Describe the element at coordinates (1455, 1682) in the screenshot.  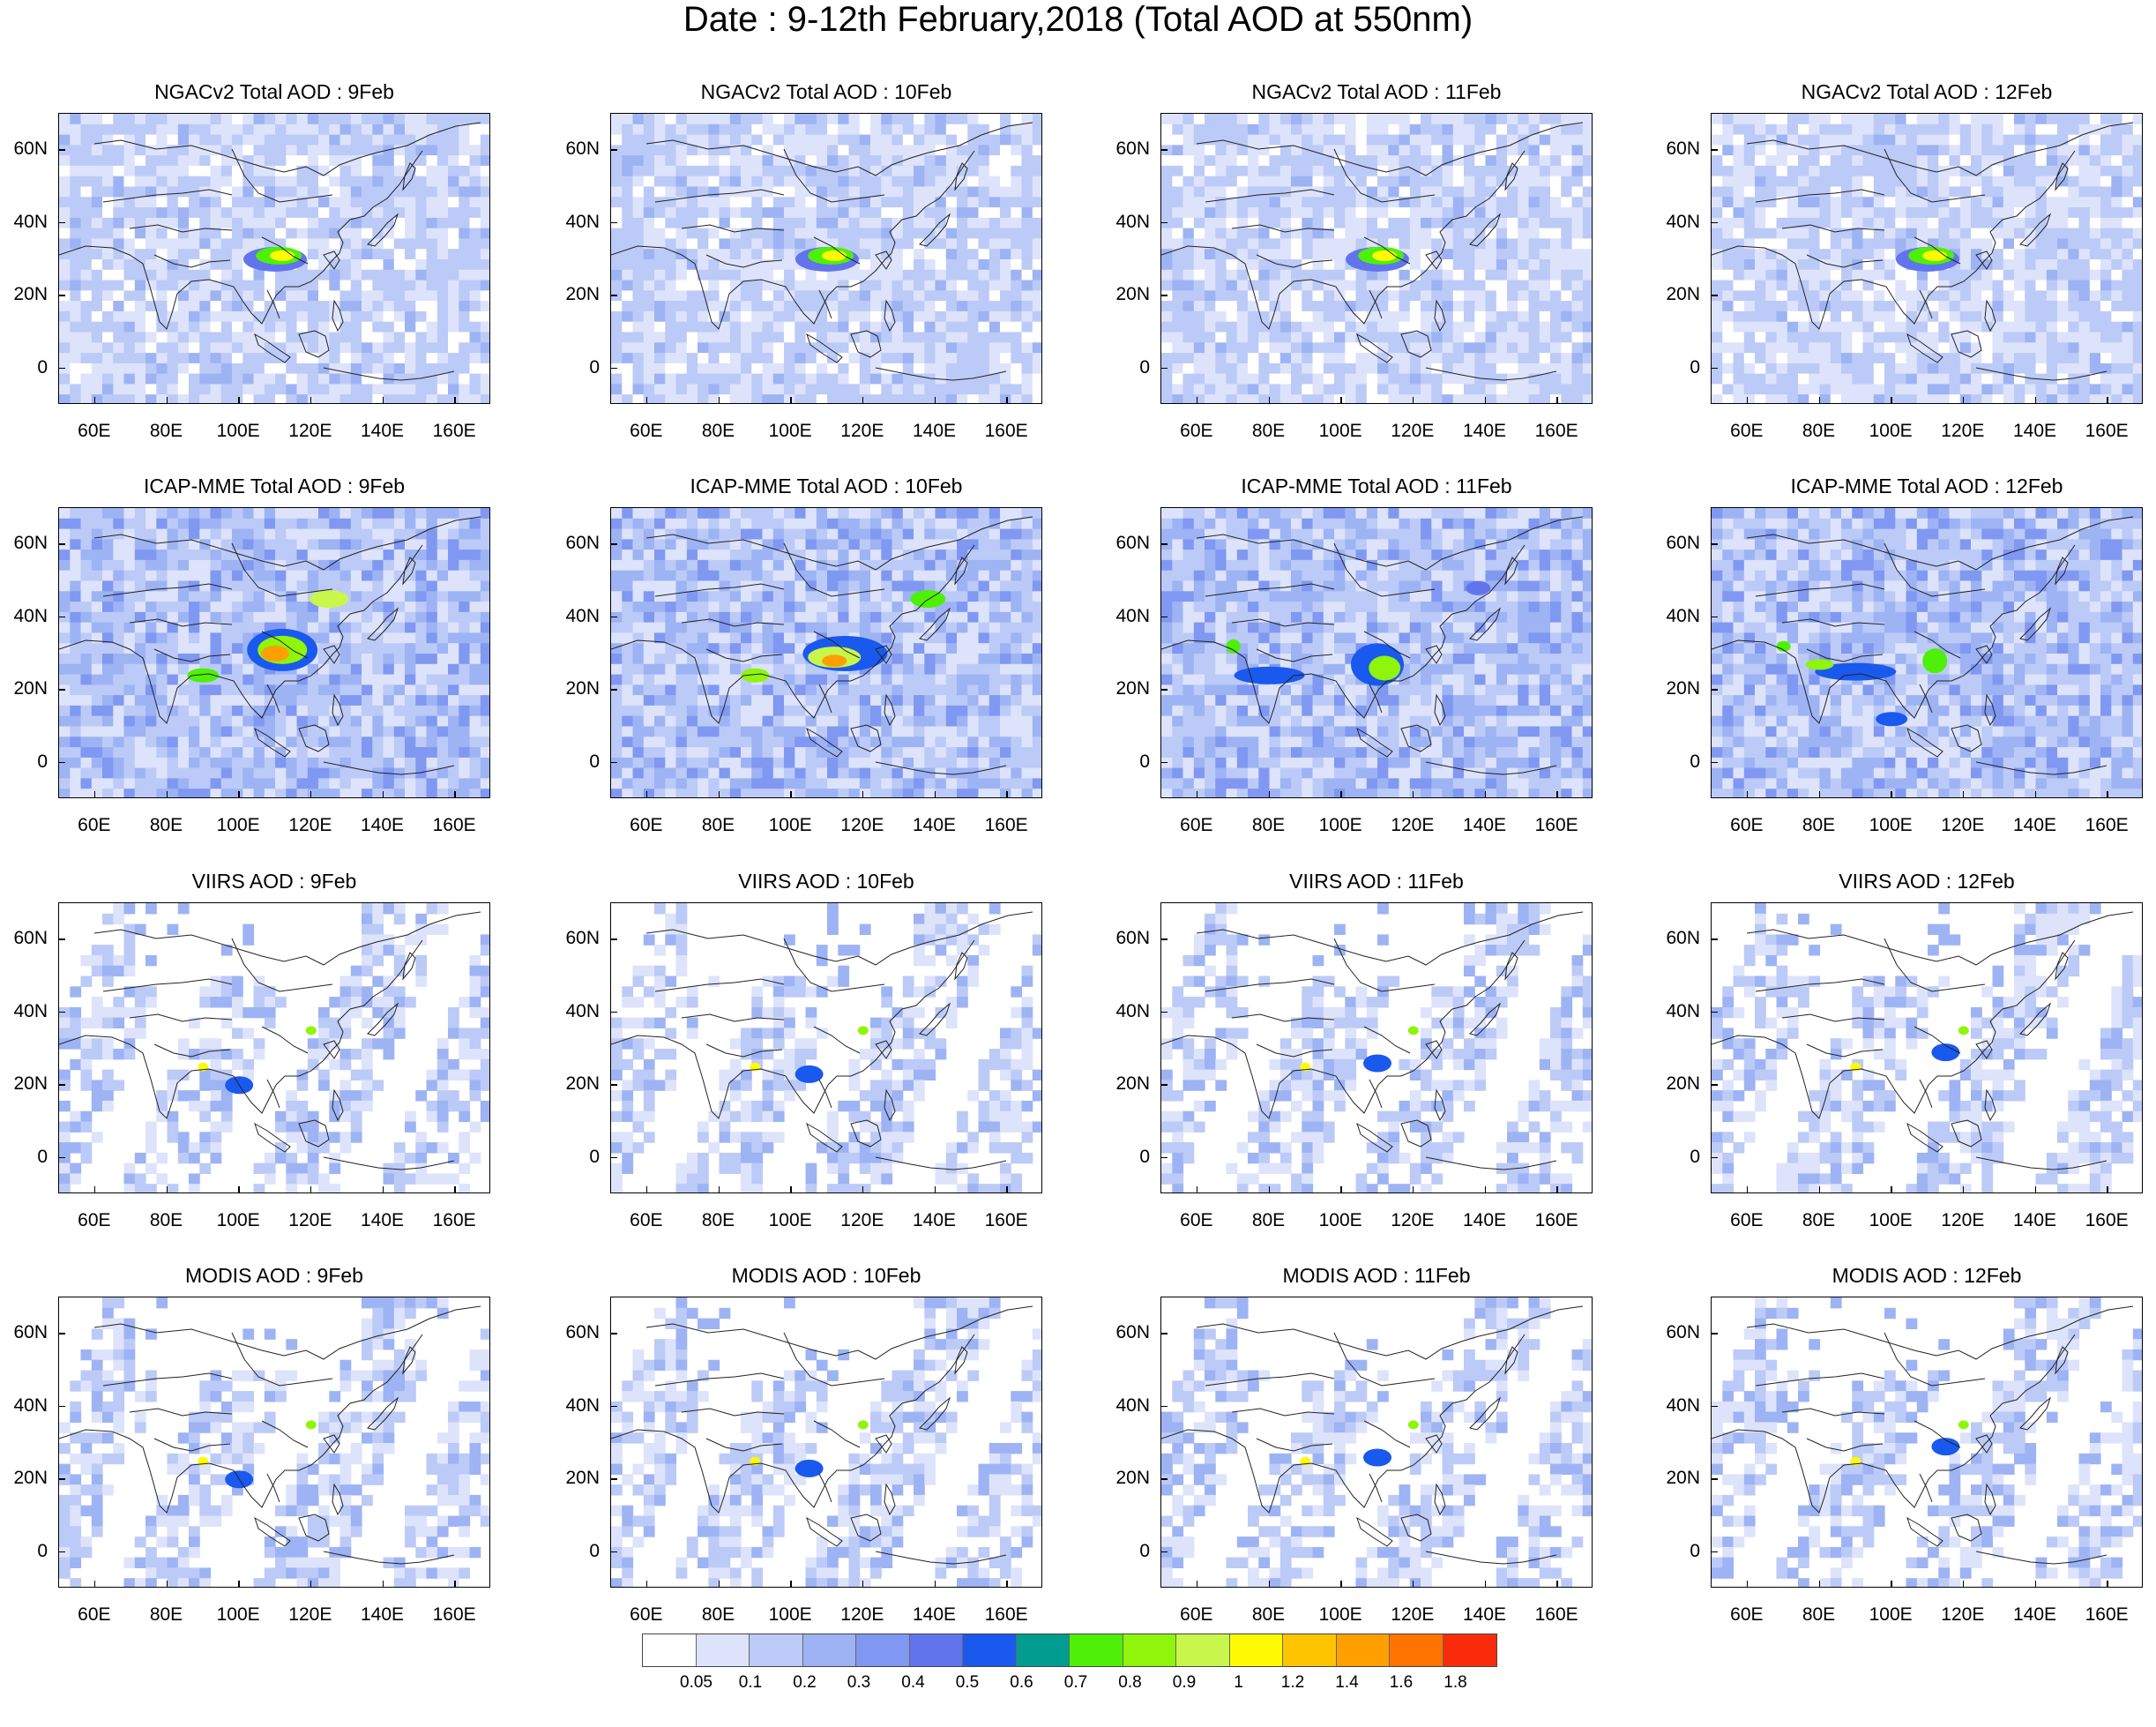
I see `colorbar-label: 1.8` at that location.